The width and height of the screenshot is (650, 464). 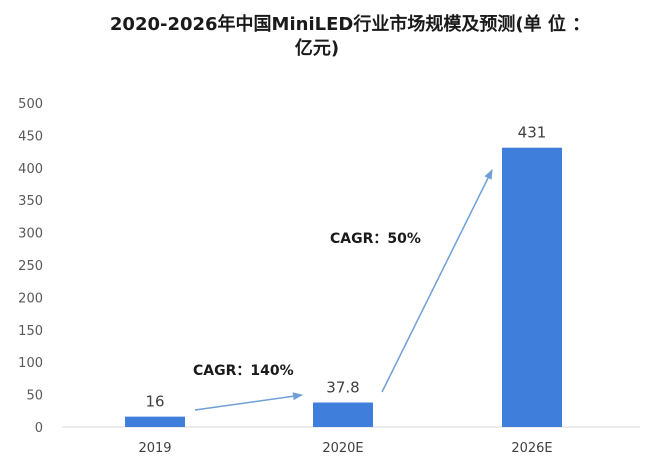 What do you see at coordinates (375, 239) in the screenshot?
I see `cagr-label-2: CAGR：50%` at bounding box center [375, 239].